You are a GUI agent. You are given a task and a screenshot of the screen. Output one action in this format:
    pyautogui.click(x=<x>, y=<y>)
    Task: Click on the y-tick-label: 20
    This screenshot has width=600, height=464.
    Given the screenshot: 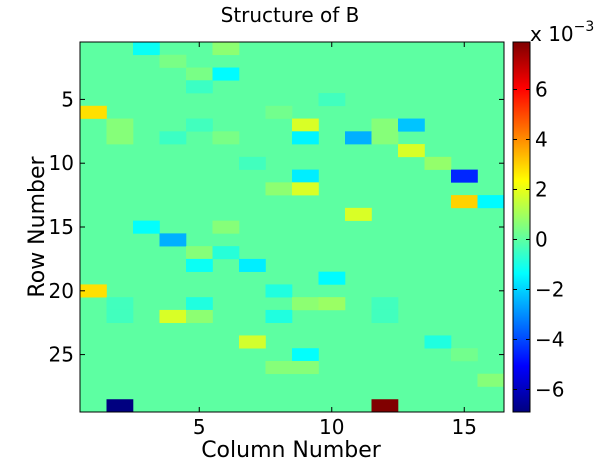 What is the action you would take?
    pyautogui.click(x=61, y=291)
    